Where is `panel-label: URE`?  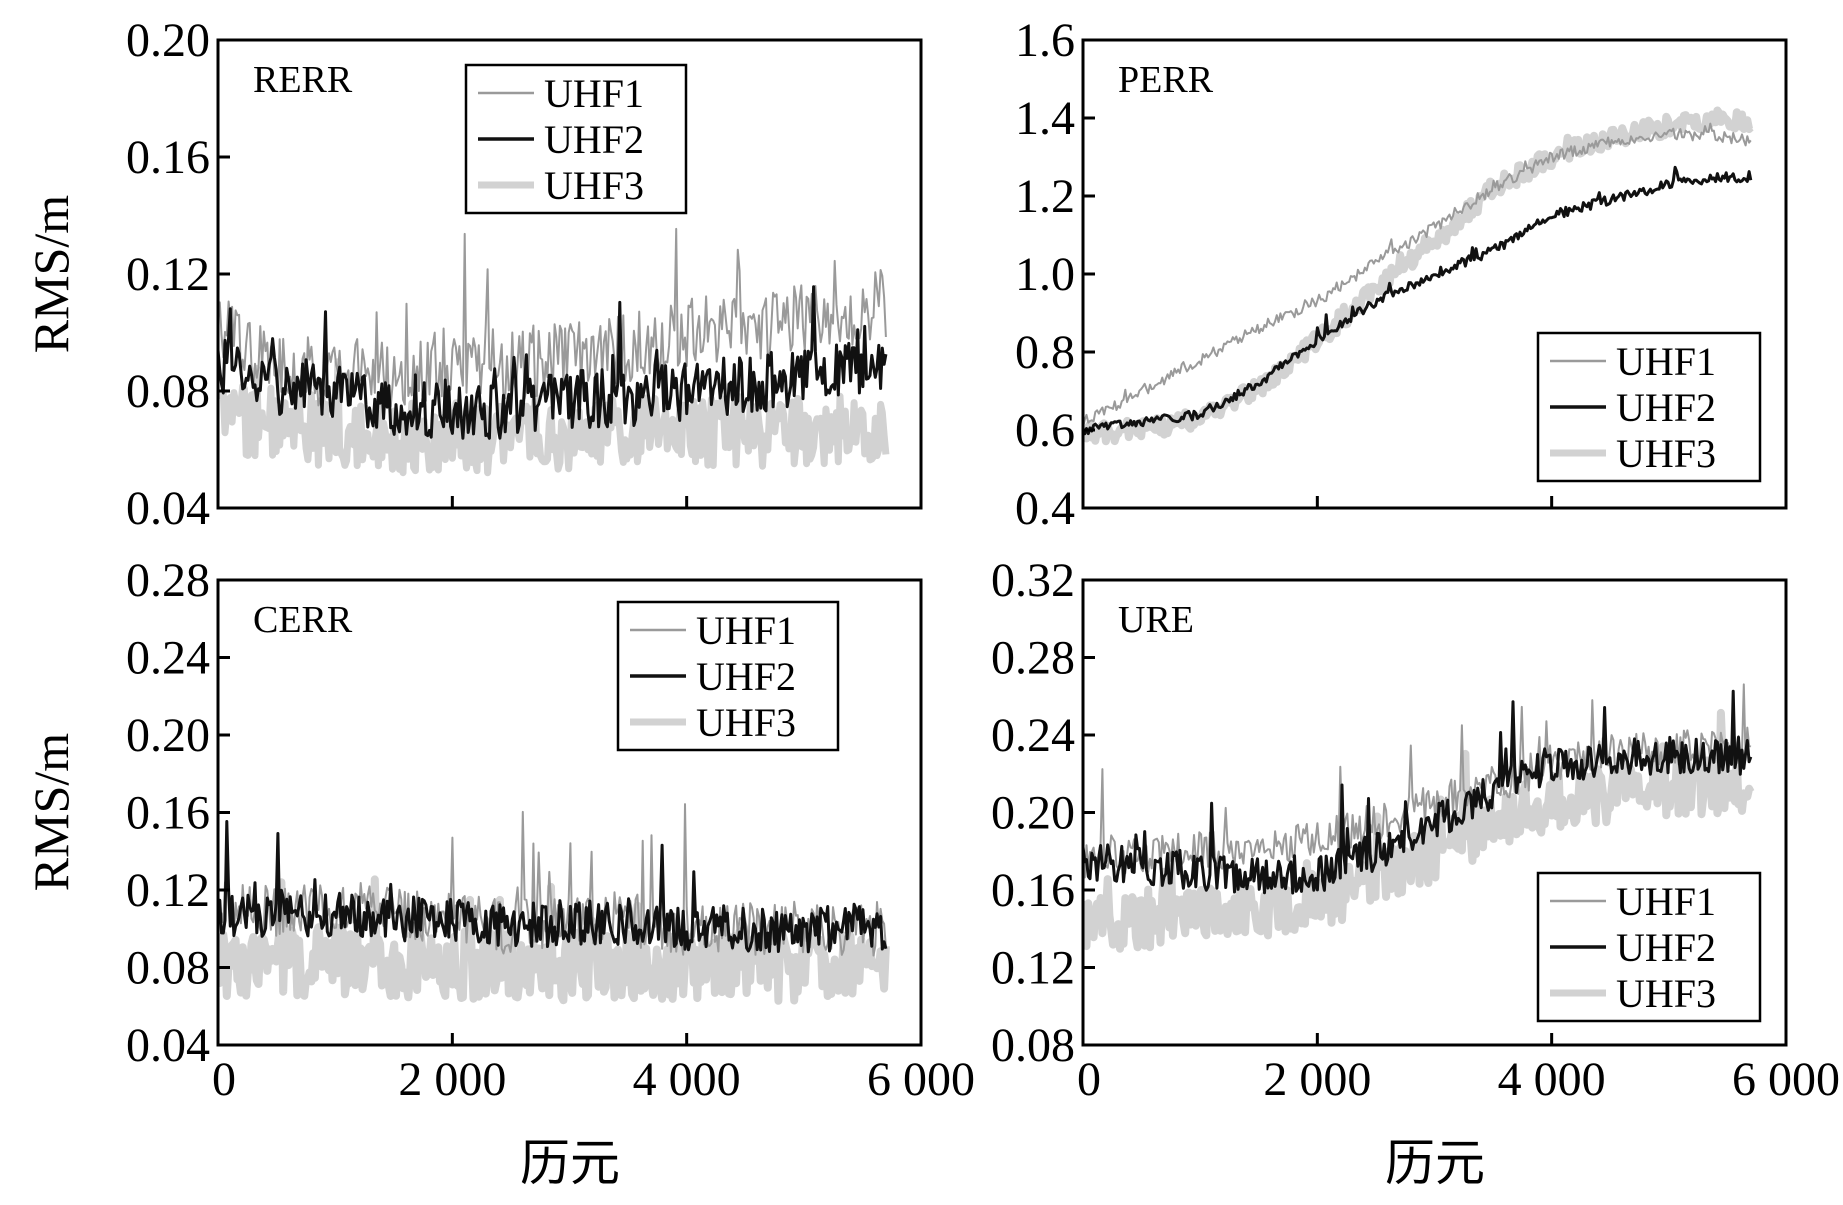
panel-label: URE is located at coordinates (1156, 620).